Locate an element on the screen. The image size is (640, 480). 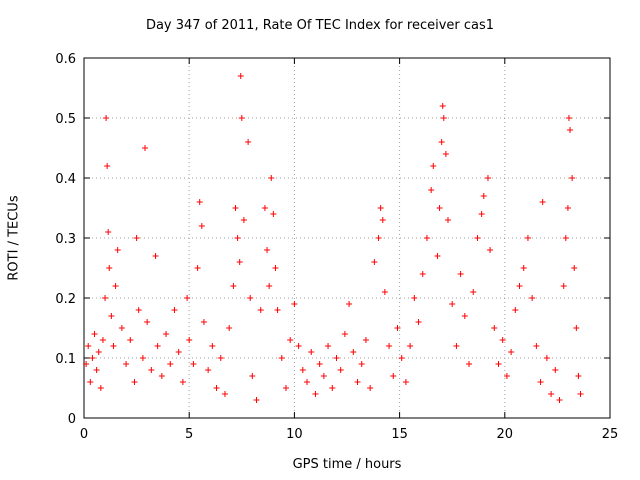
x-tick-label: 25 is located at coordinates (610, 434).